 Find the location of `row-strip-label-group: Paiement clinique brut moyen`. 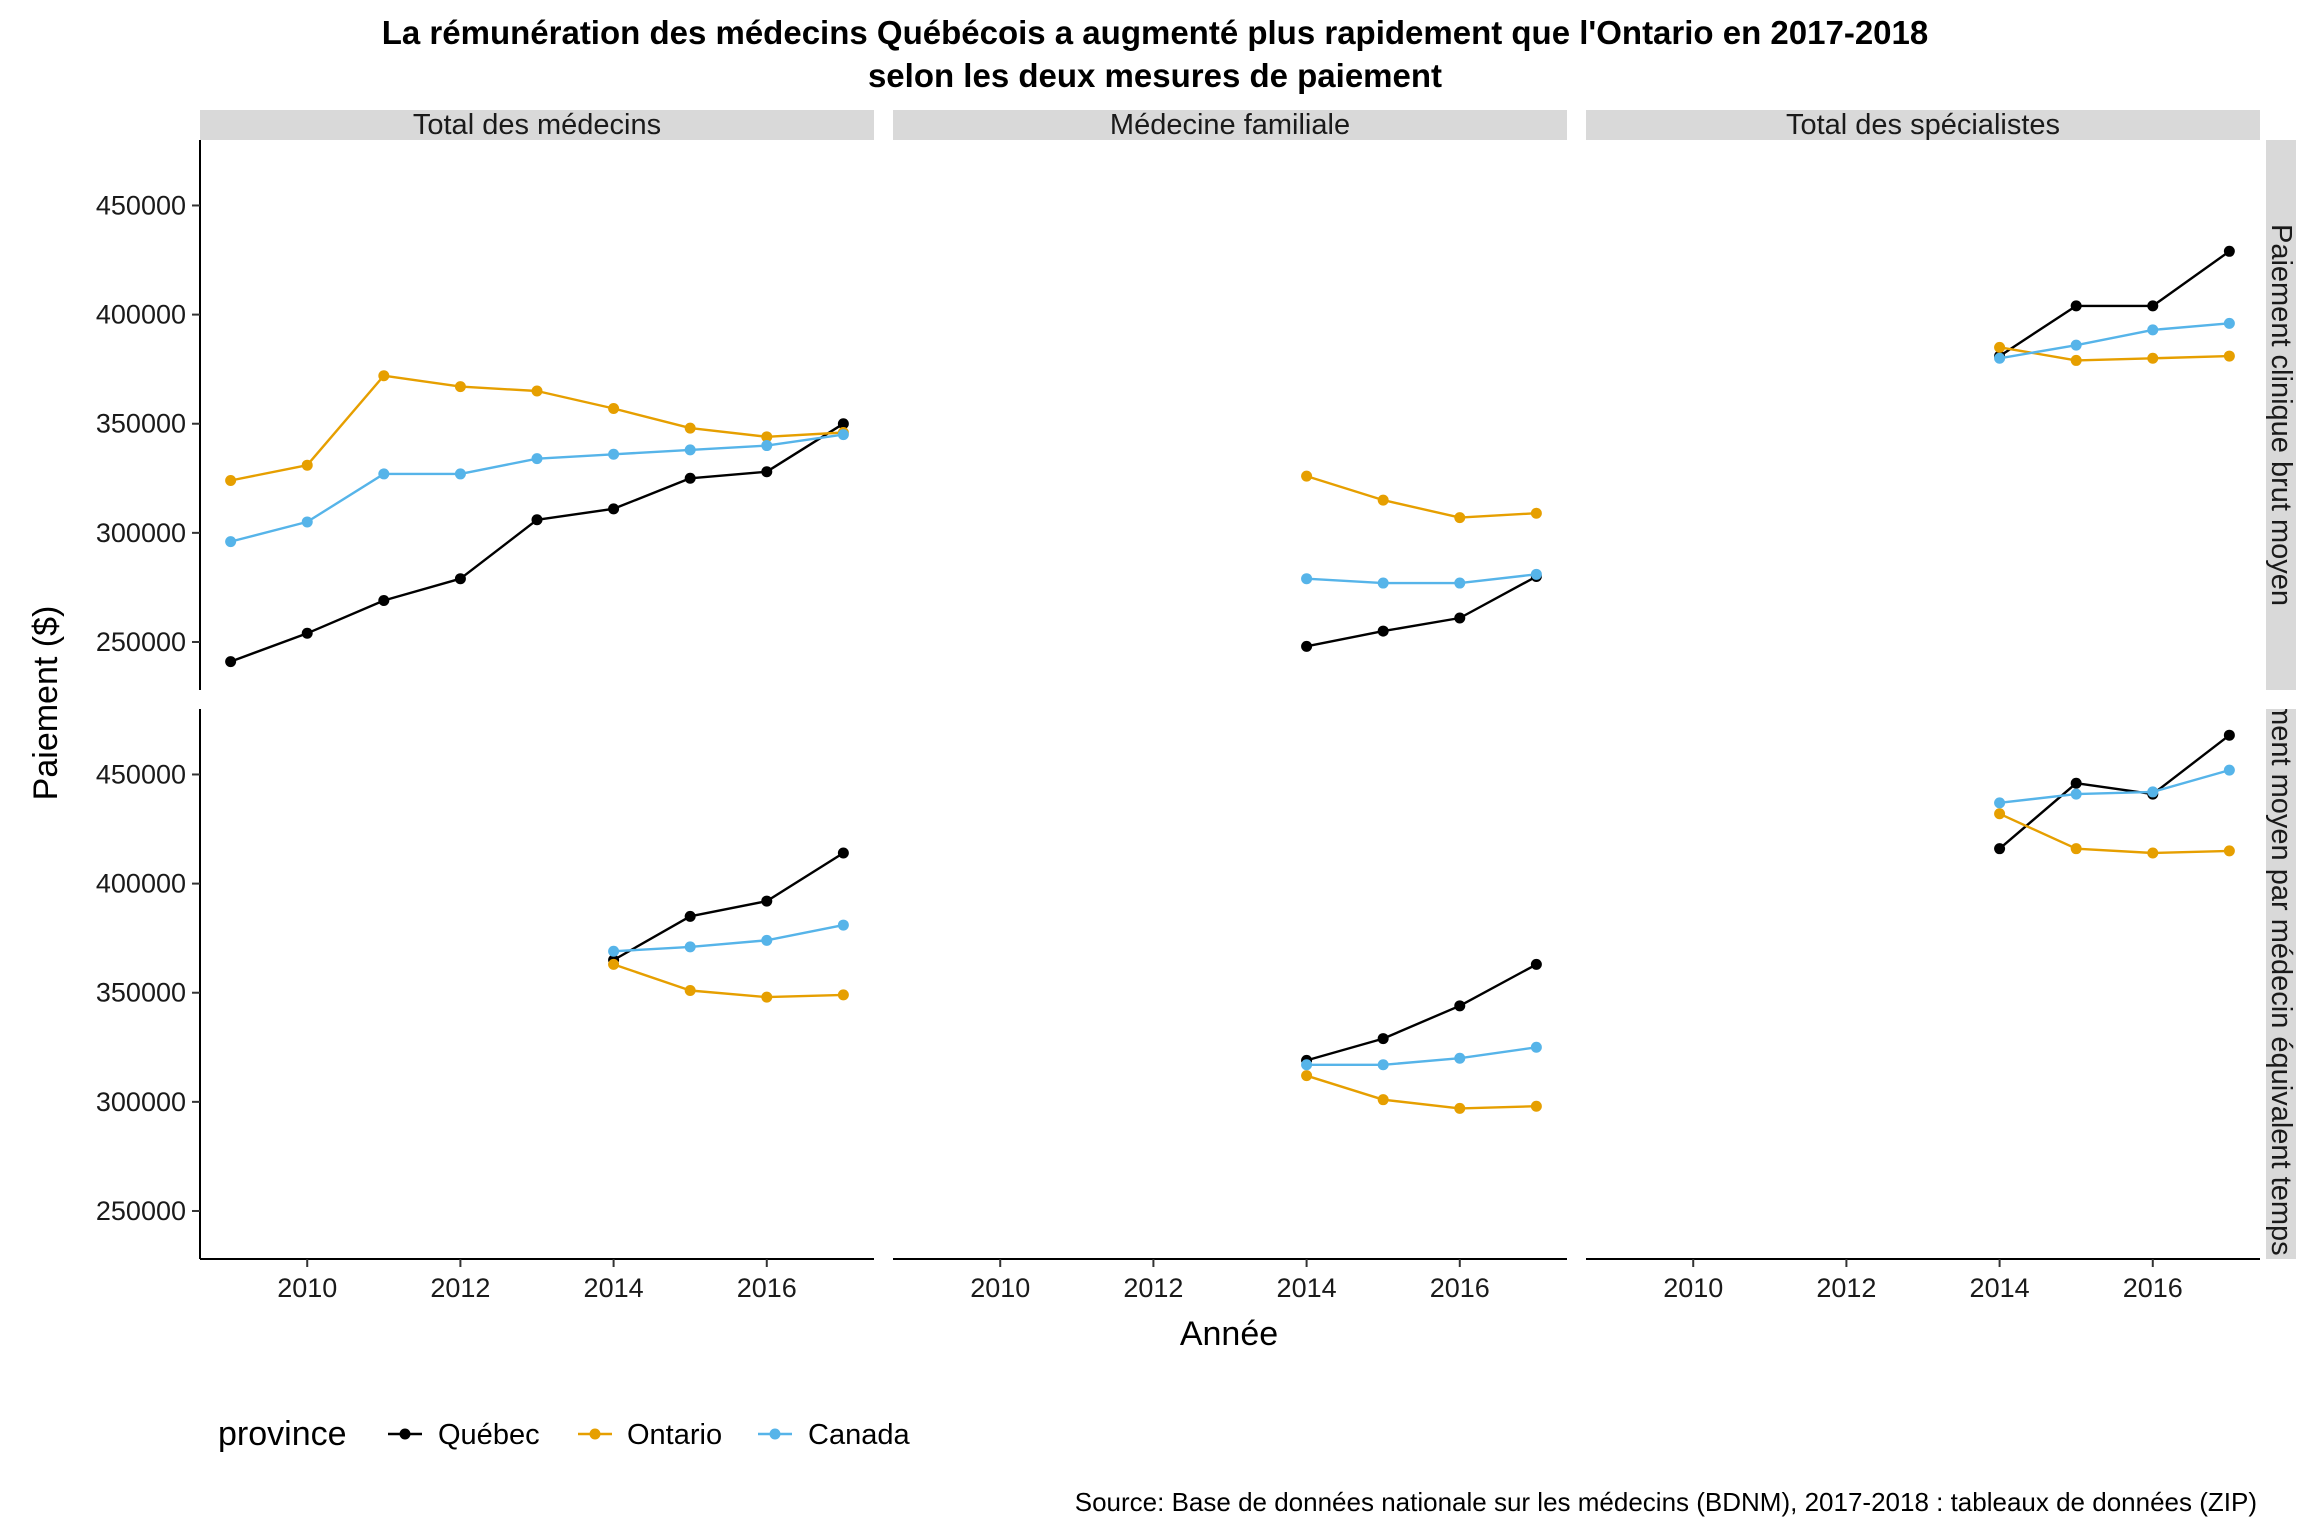

row-strip-label-group: Paiement clinique brut moyen is located at coordinates (2281, 415).